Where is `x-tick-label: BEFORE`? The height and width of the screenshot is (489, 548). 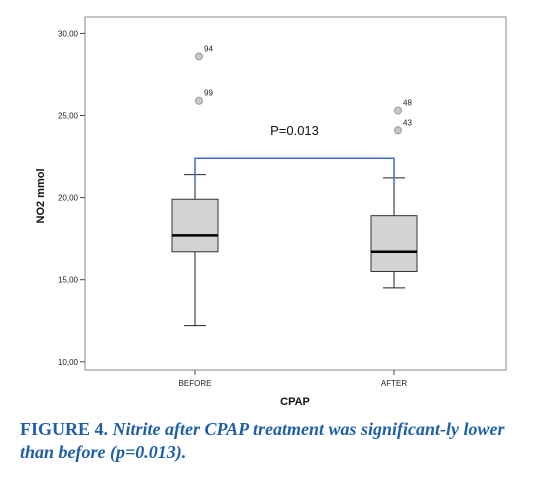 x-tick-label: BEFORE is located at coordinates (195, 383).